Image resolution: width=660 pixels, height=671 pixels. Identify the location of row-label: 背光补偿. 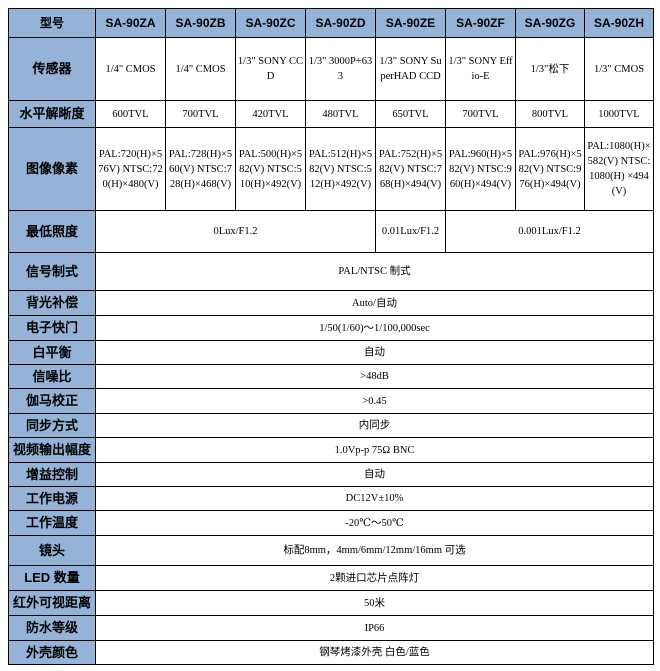
(52, 303).